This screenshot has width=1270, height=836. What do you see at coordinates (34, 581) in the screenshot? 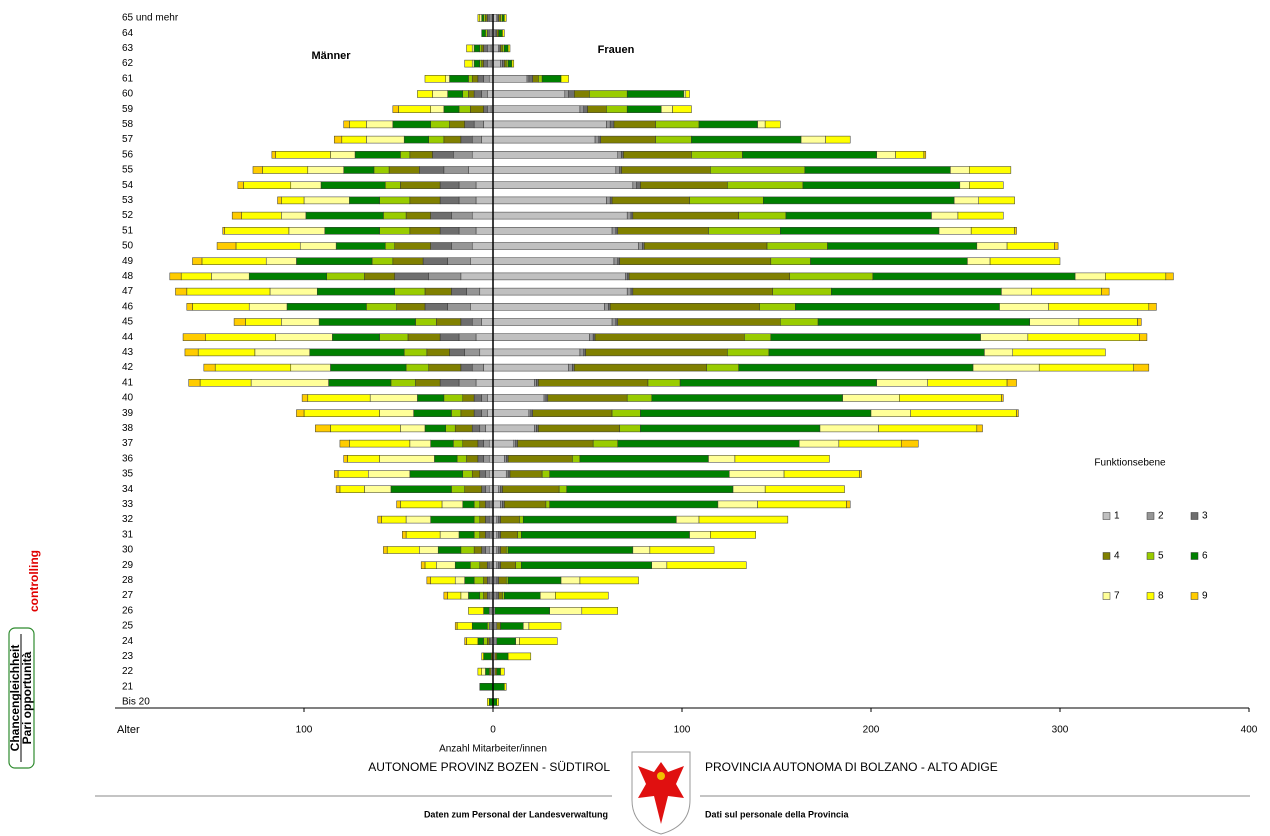
I see `sidebar-title: controlling` at bounding box center [34, 581].